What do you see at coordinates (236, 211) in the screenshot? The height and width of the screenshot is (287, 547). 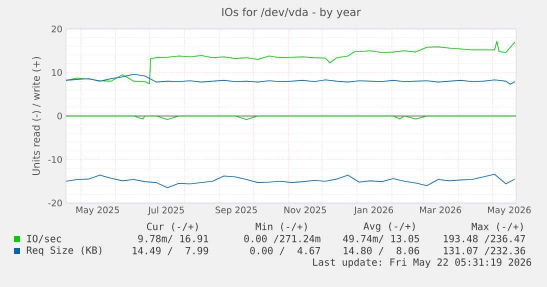 I see `x-tick-label: Sep 2025` at bounding box center [236, 211].